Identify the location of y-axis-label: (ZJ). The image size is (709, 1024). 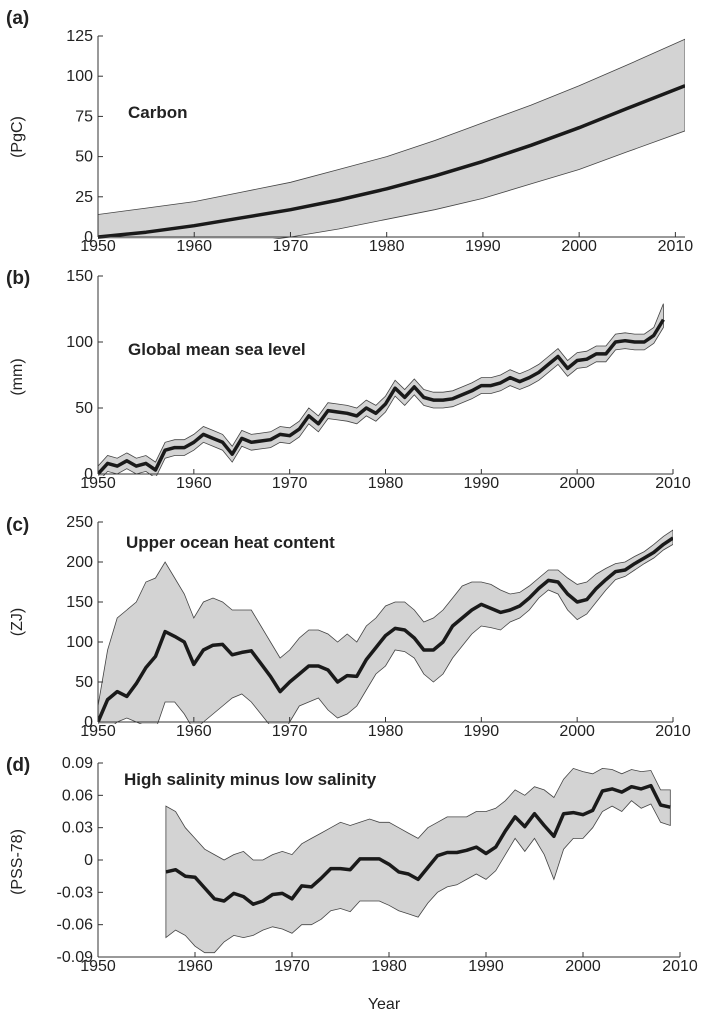
(17, 622).